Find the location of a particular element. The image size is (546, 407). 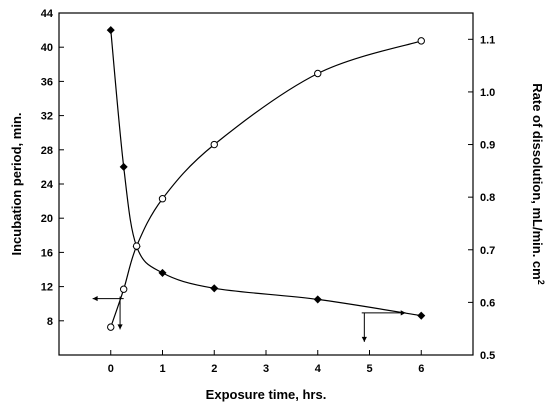

x-tick-label: 0 is located at coordinates (111, 369).